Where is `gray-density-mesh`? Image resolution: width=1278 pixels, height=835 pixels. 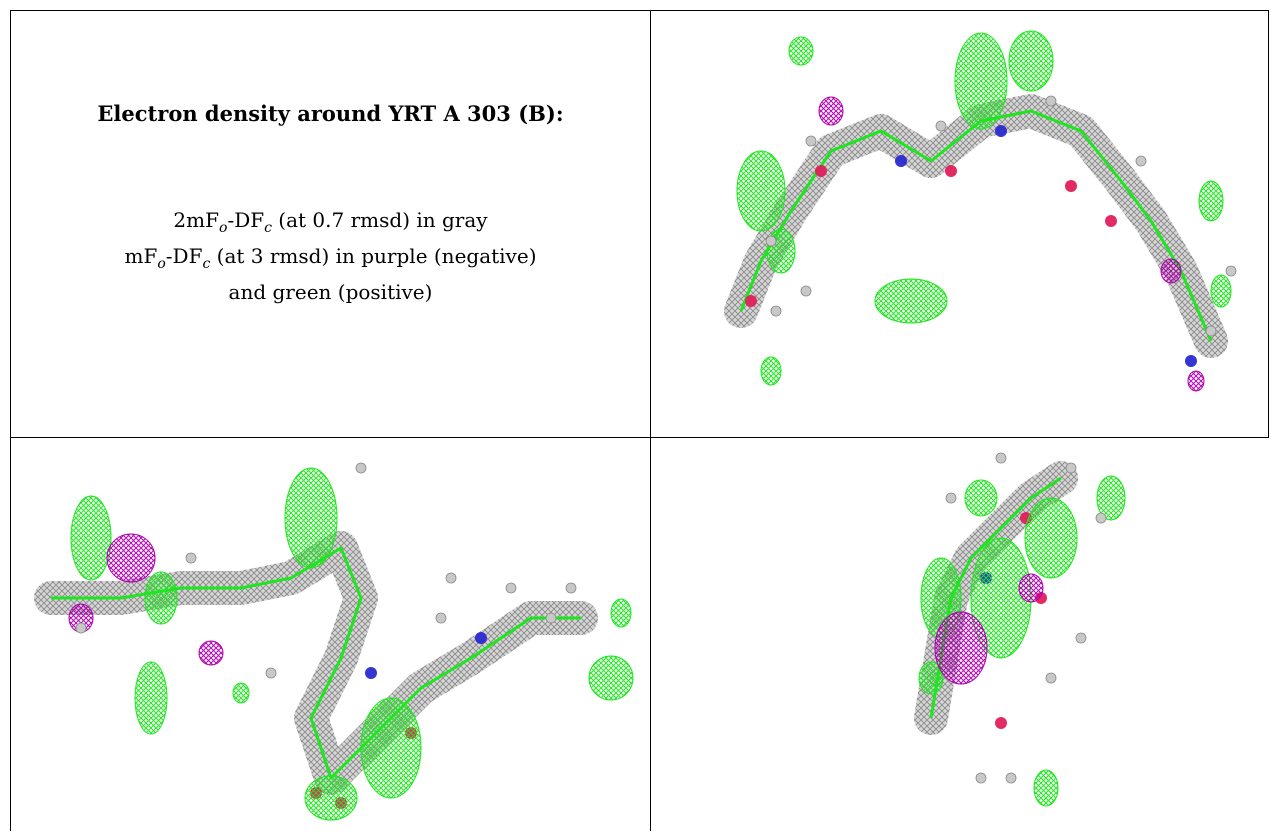
gray-density-mesh is located at coordinates (316, 663).